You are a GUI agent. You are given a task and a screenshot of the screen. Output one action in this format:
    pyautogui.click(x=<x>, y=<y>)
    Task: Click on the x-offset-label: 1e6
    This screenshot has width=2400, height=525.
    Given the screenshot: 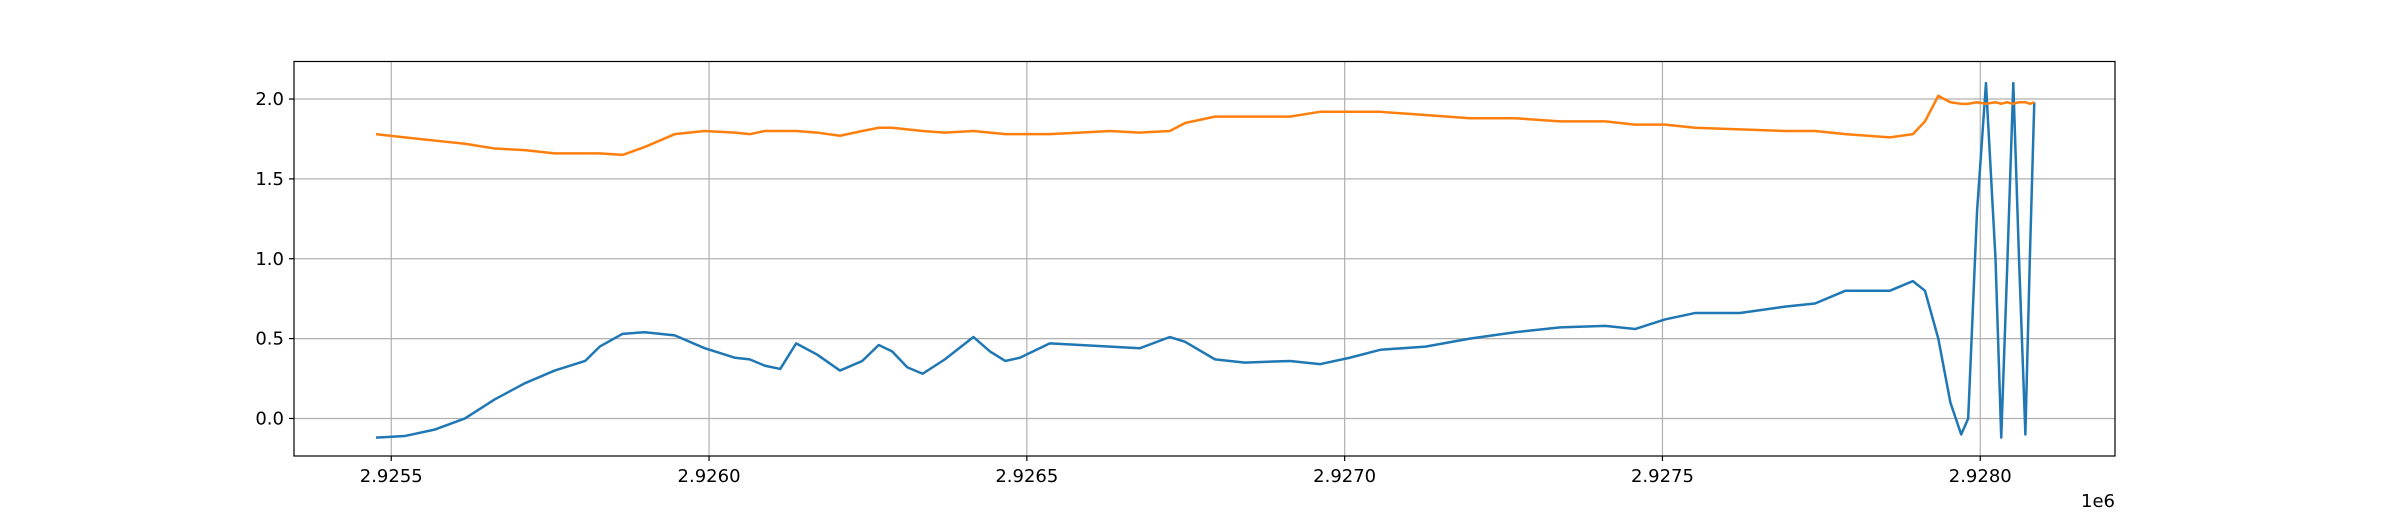 What is the action you would take?
    pyautogui.click(x=2098, y=501)
    